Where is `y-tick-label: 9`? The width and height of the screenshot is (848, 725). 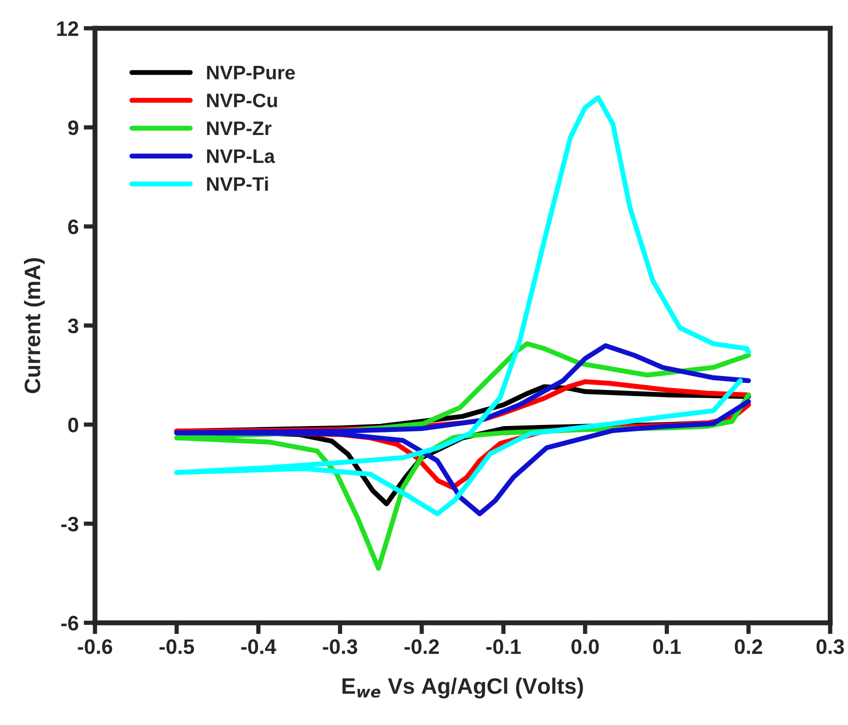
y-tick-label: 9 is located at coordinates (73, 128).